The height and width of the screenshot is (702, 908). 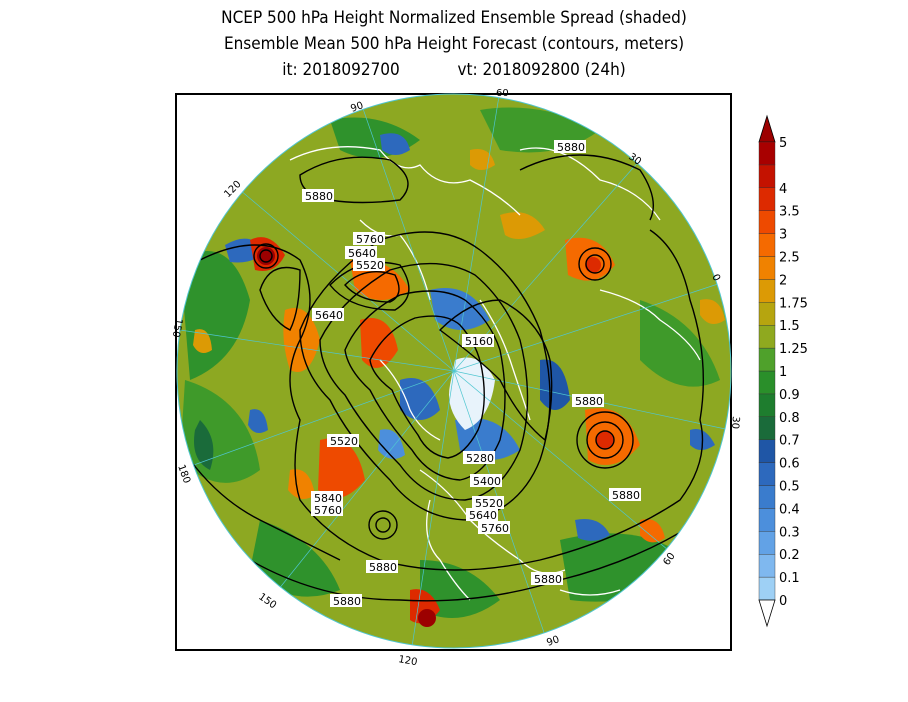 I want to click on init-time: it: 2018092700, so click(x=341, y=70).